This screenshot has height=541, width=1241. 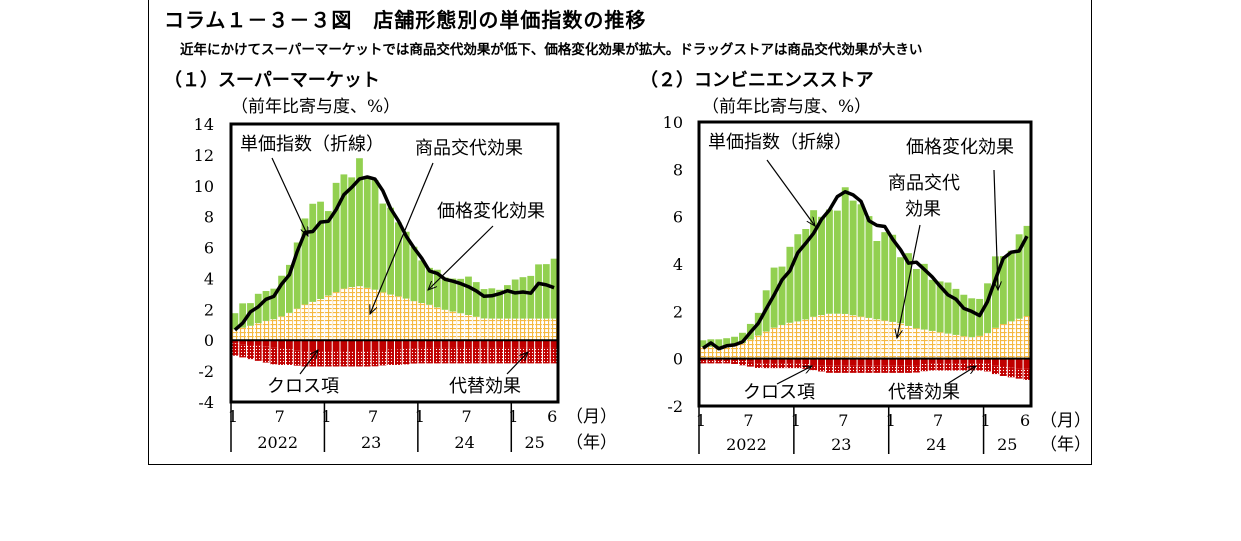 What do you see at coordinates (678, 311) in the screenshot?
I see `ytick-label-p2: 2` at bounding box center [678, 311].